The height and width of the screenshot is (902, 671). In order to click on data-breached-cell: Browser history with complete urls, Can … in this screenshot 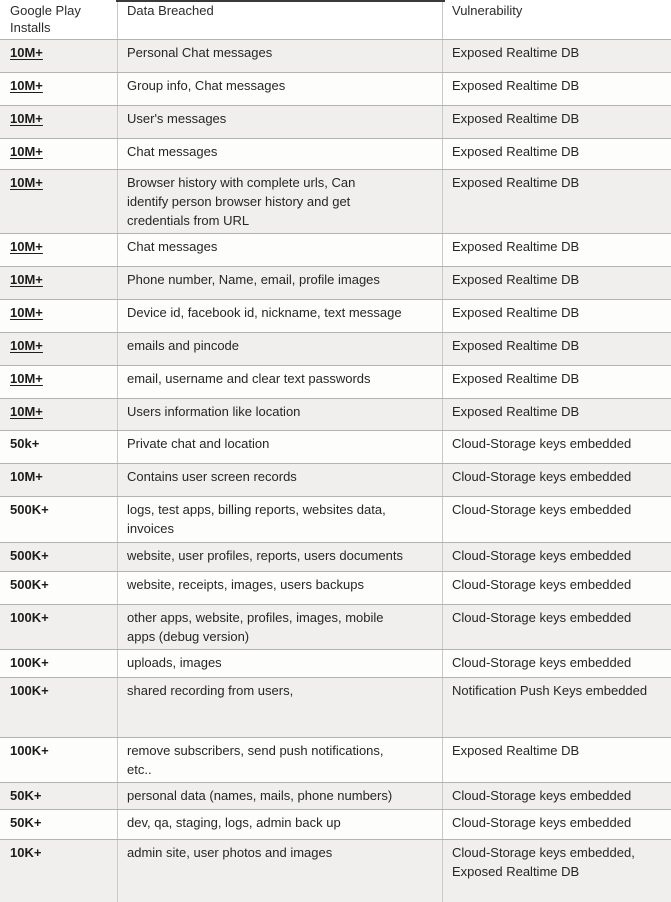, I will do `click(279, 201)`.